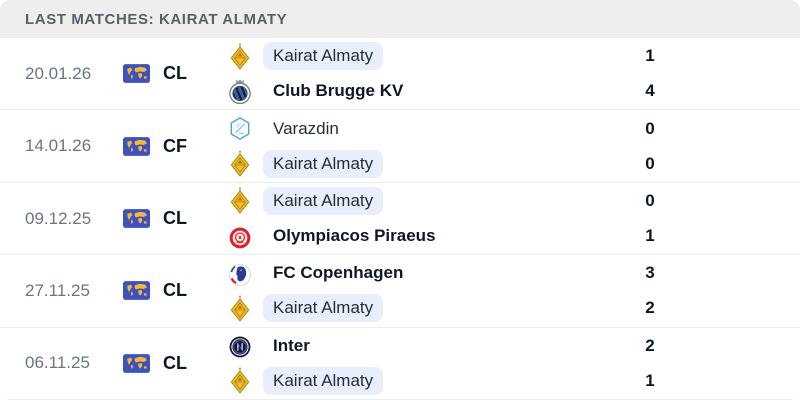 This screenshot has height=400, width=800. What do you see at coordinates (57, 363) in the screenshot?
I see `match-date: 06.11.25` at bounding box center [57, 363].